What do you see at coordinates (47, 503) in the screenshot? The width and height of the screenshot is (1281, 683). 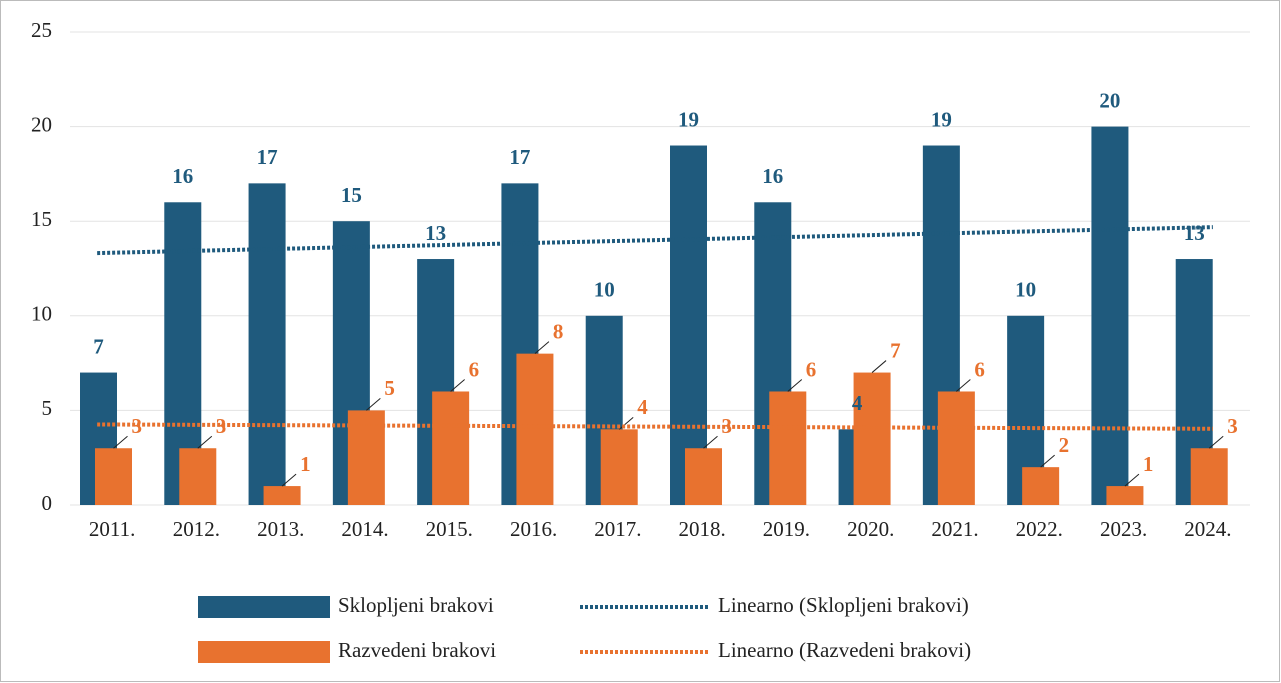 I see `y-tick-label: 0` at bounding box center [47, 503].